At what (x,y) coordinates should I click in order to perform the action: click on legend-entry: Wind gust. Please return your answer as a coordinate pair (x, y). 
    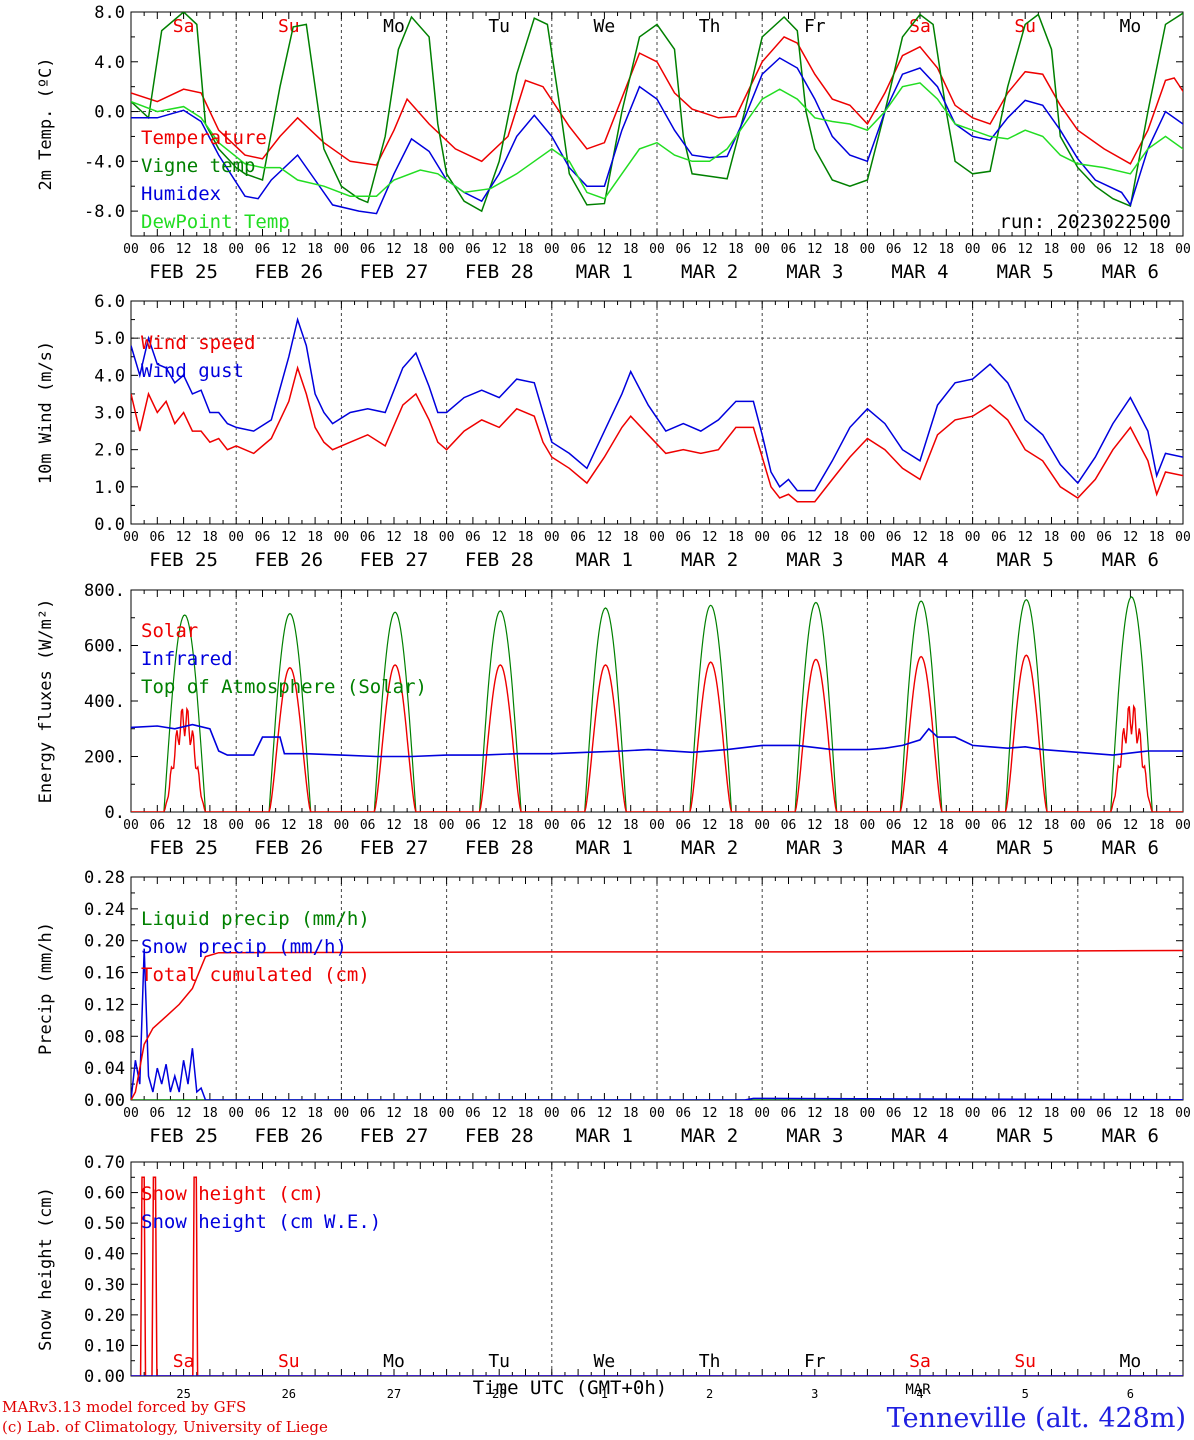
    Looking at the image, I should click on (192, 371).